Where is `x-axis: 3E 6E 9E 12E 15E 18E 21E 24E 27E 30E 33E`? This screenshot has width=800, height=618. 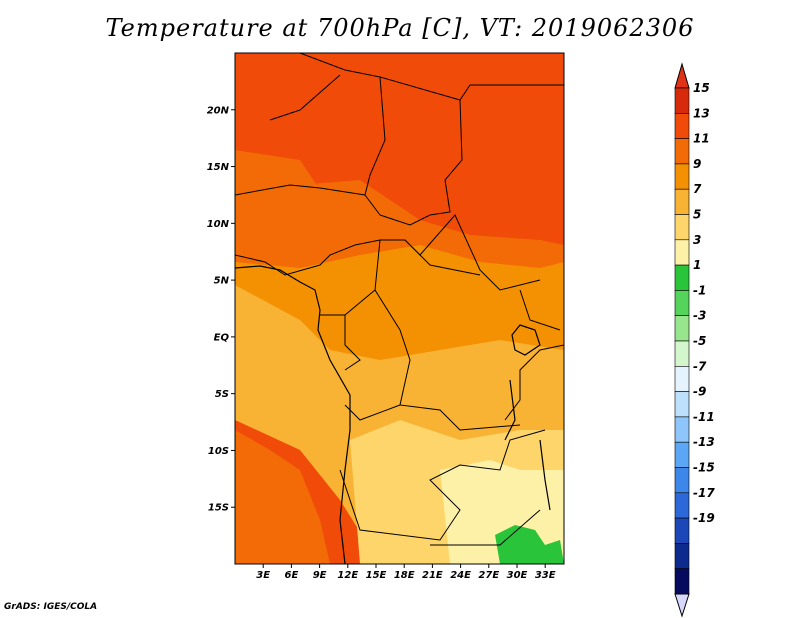
x-axis: 3E 6E 9E 12E 15E 18E 21E 24E 27E 30E 33E is located at coordinates (406, 572).